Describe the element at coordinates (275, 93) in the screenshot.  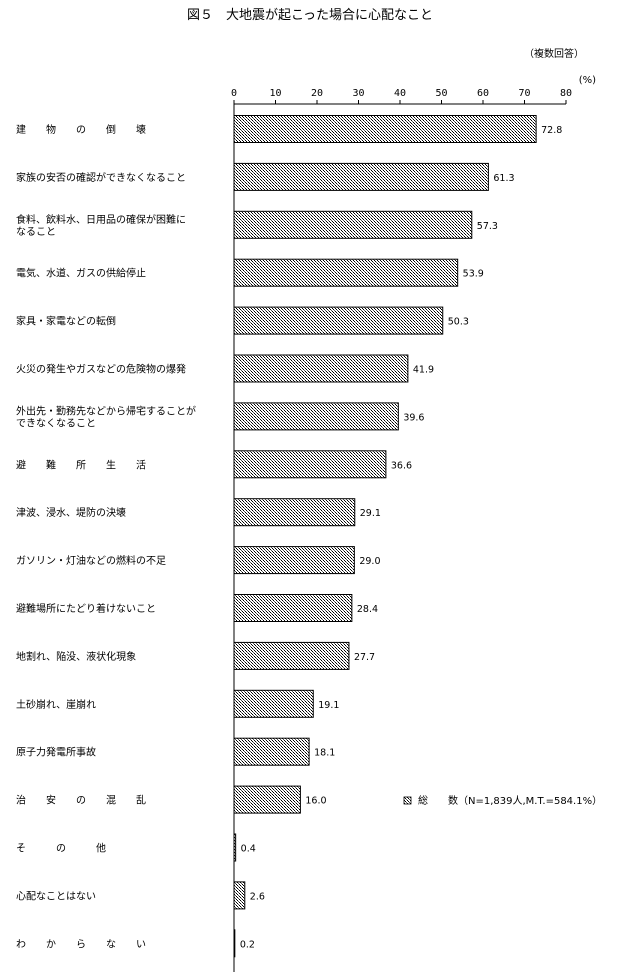
I see `x-tick-label: 10` at that location.